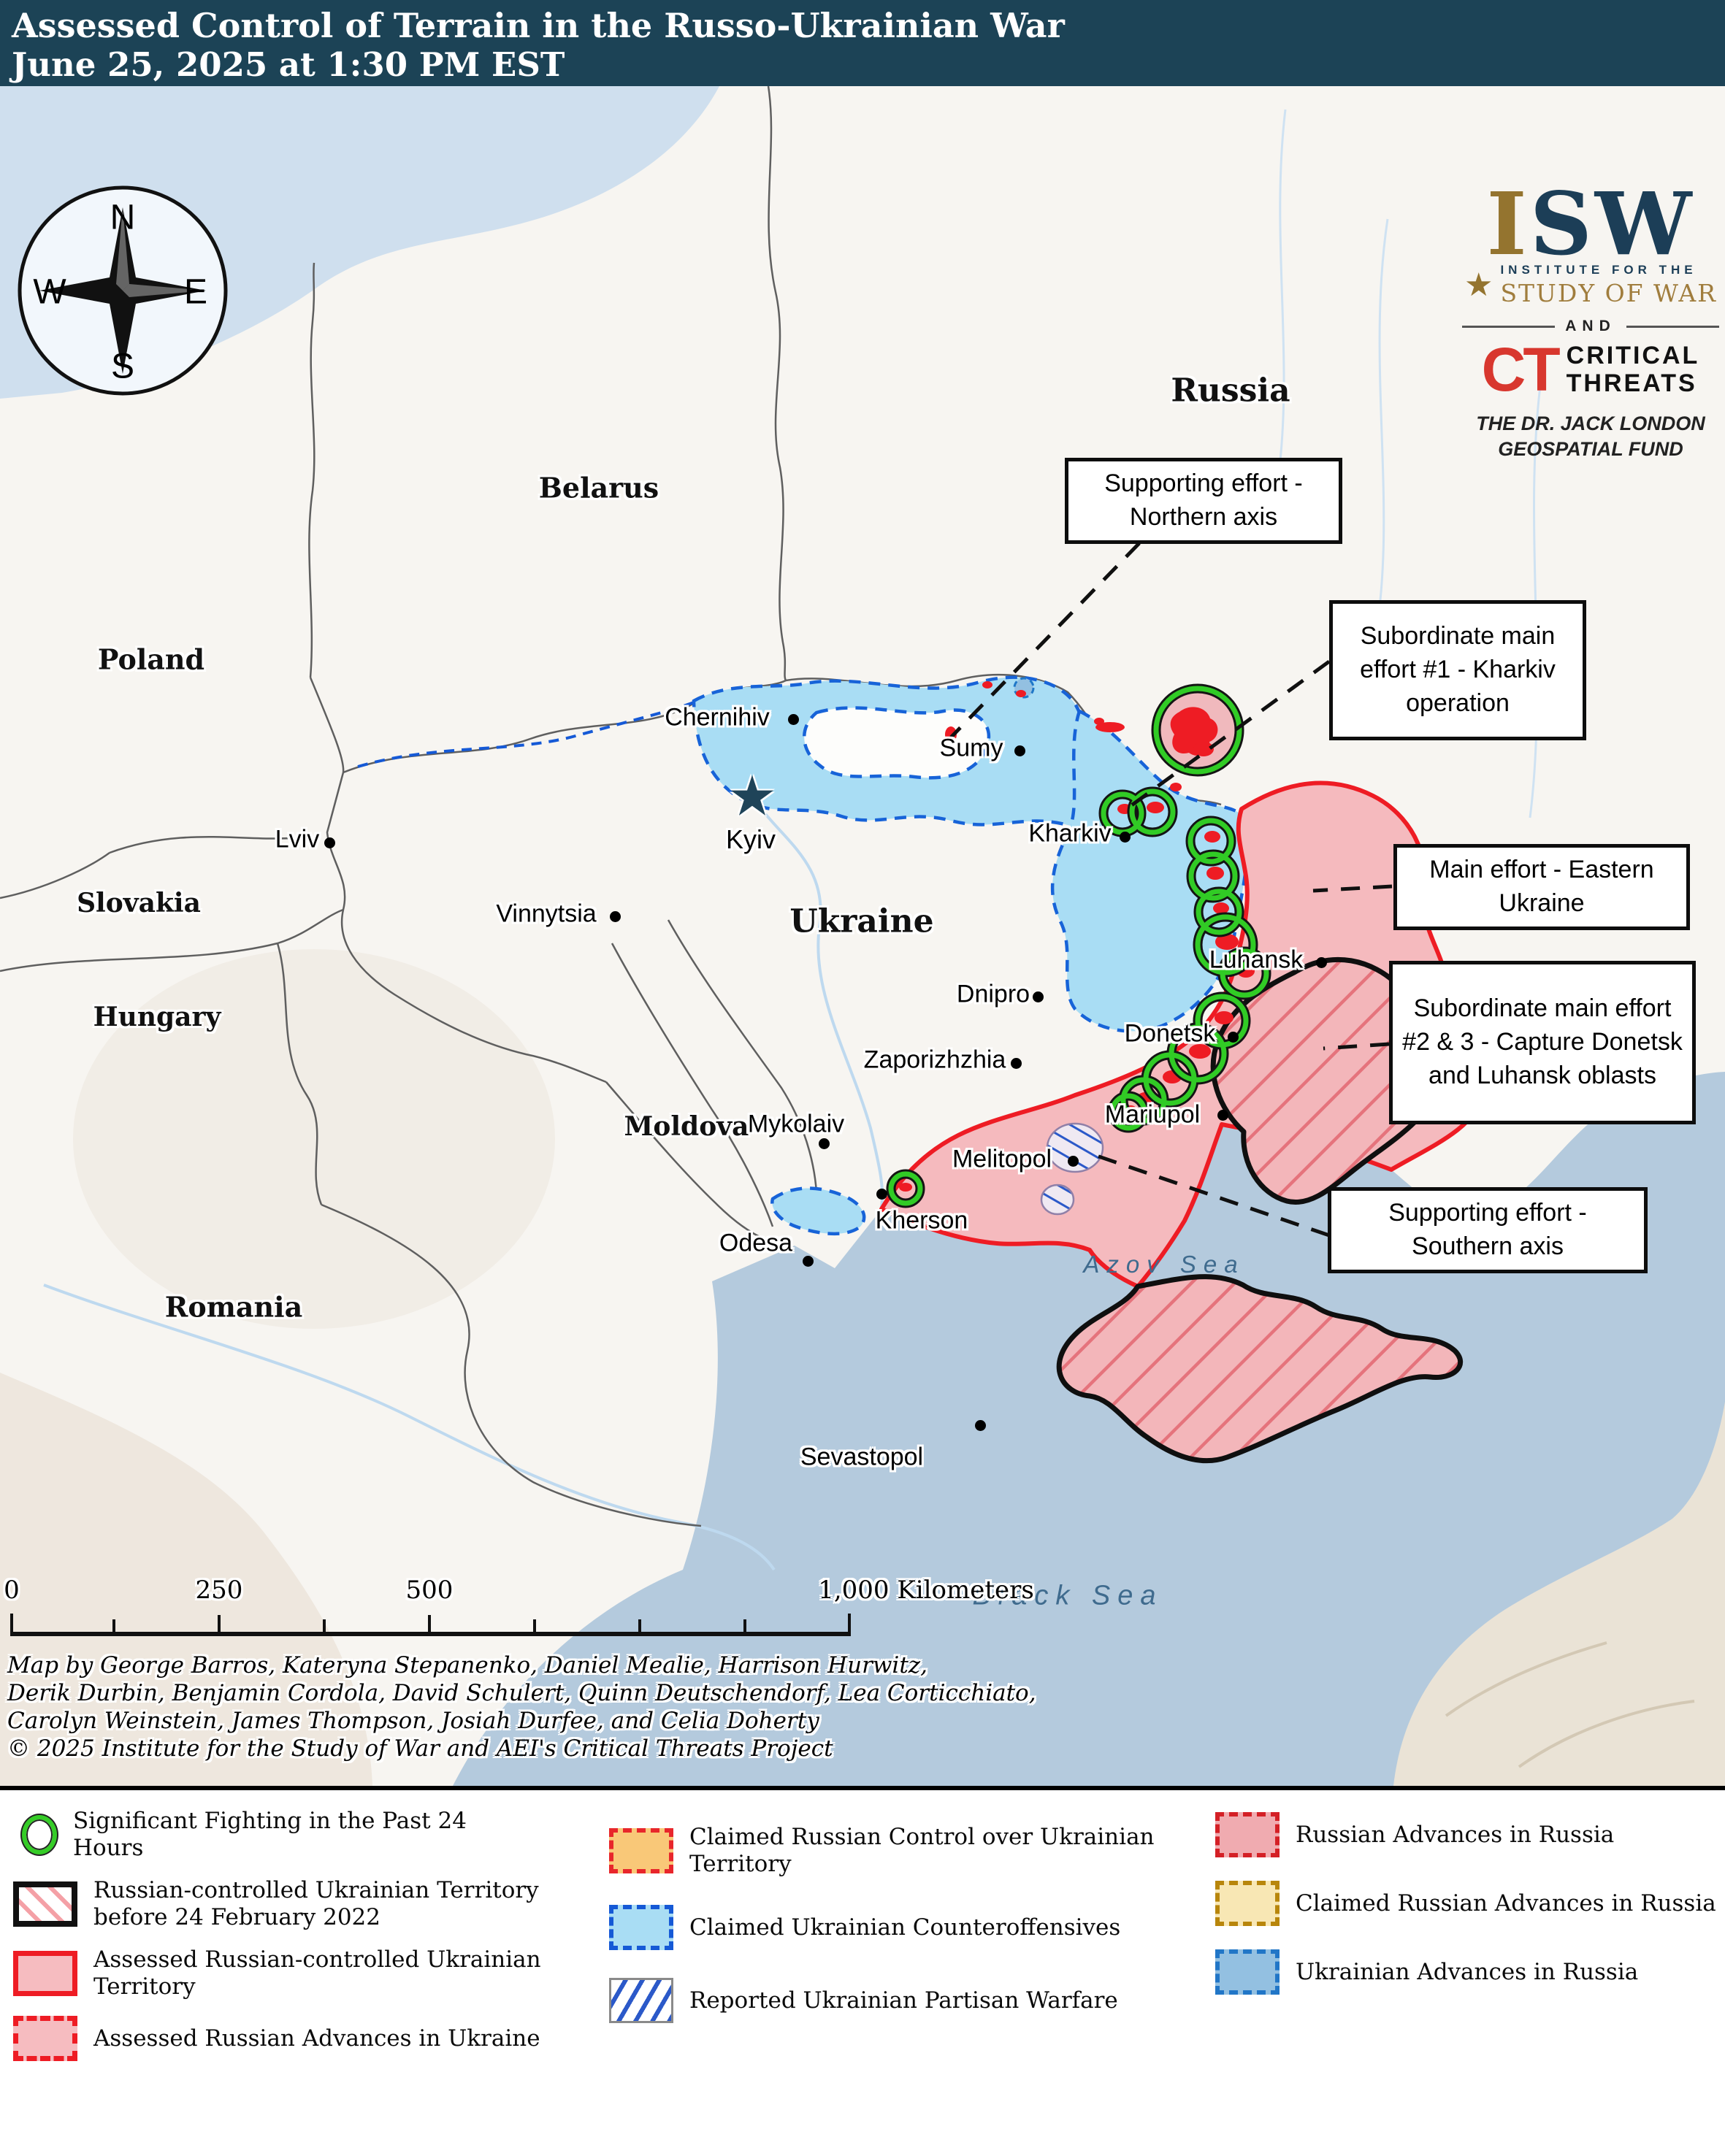  Describe the element at coordinates (598, 488) in the screenshot. I see `country-label-belarus: Belarus` at that location.